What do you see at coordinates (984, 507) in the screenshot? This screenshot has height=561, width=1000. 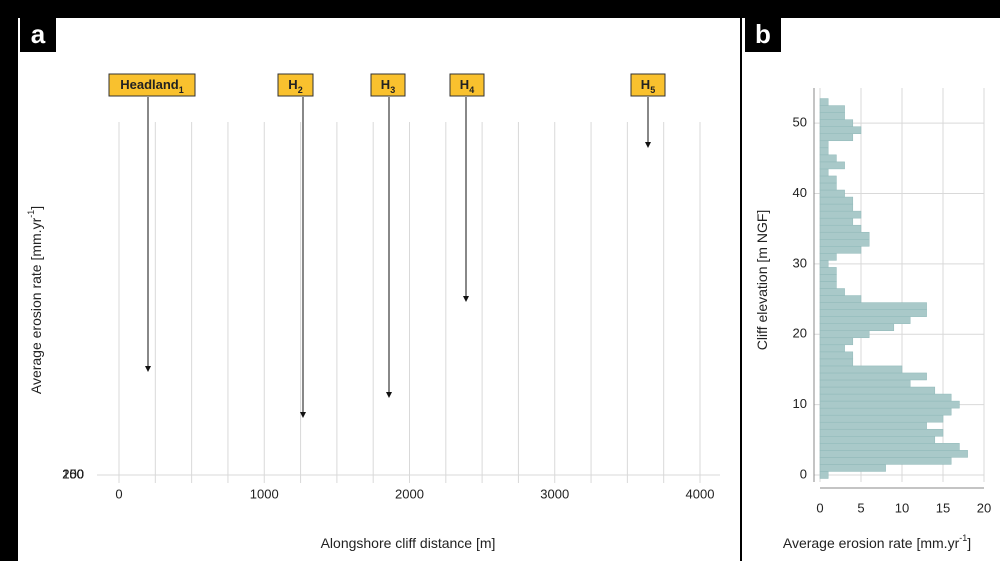 I see `x-tick-label: 20` at bounding box center [984, 507].